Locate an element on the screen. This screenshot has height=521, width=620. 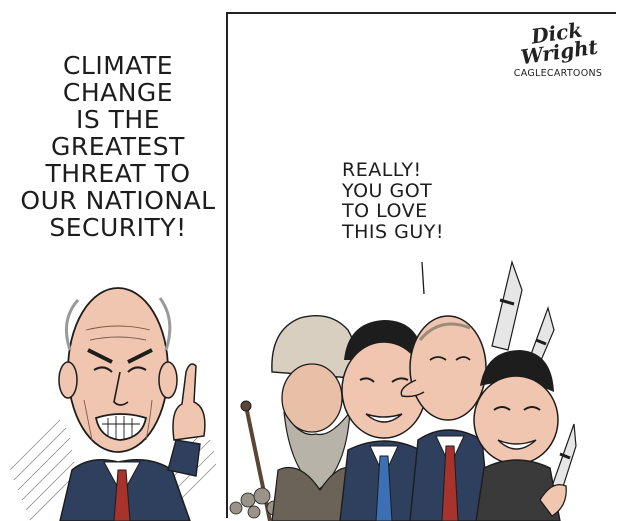
kim-suit is located at coordinates (518, 490).